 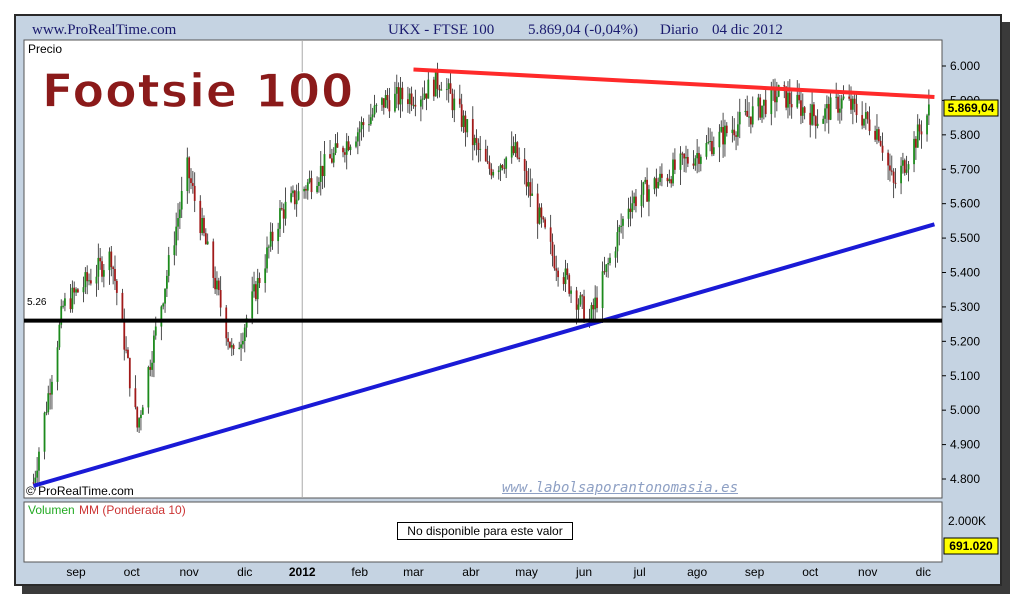 What do you see at coordinates (620, 488) in the screenshot?
I see `watermark: www.labolsaporantonomasia.es` at bounding box center [620, 488].